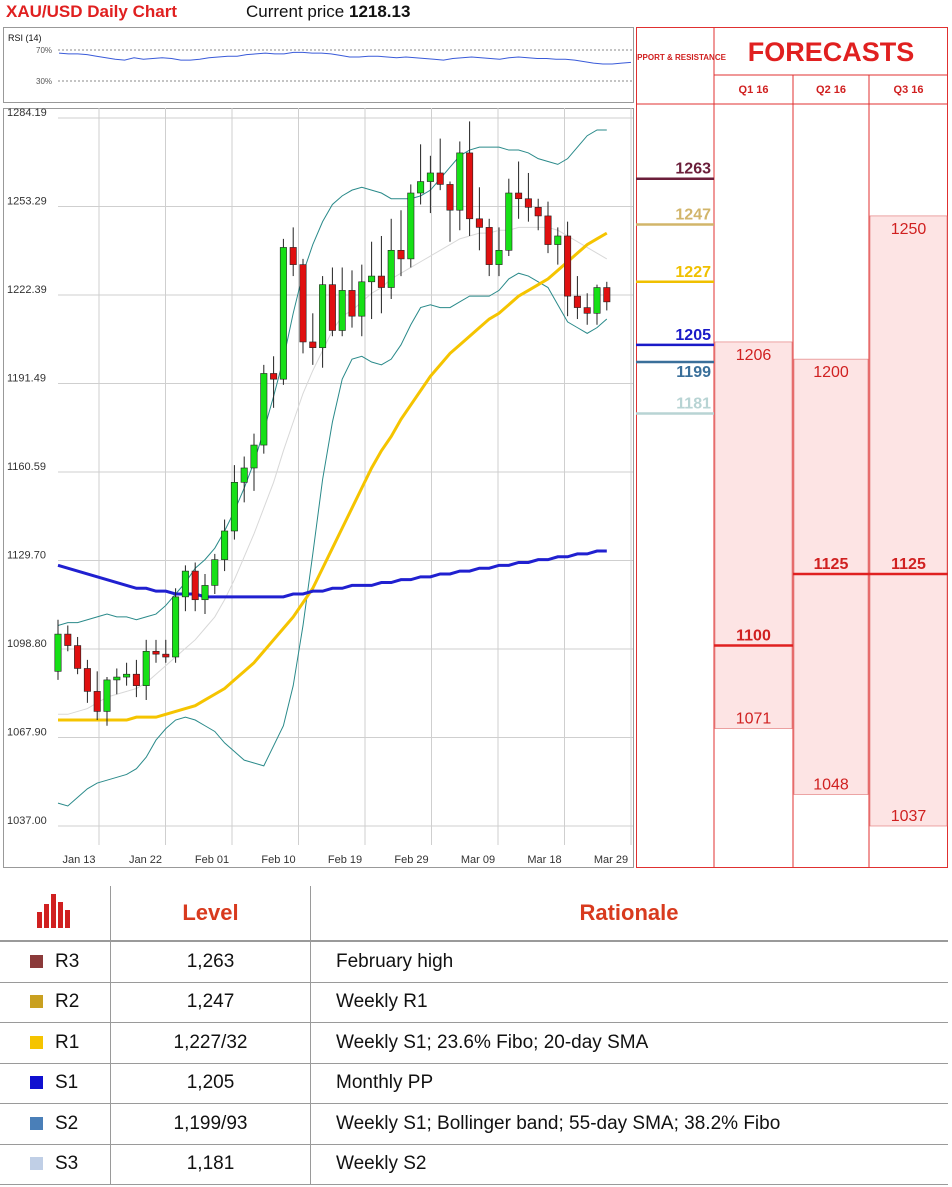 The height and width of the screenshot is (1187, 952). Describe the element at coordinates (629, 1083) in the screenshot. I see `row-rationale: Monthly PP` at that location.